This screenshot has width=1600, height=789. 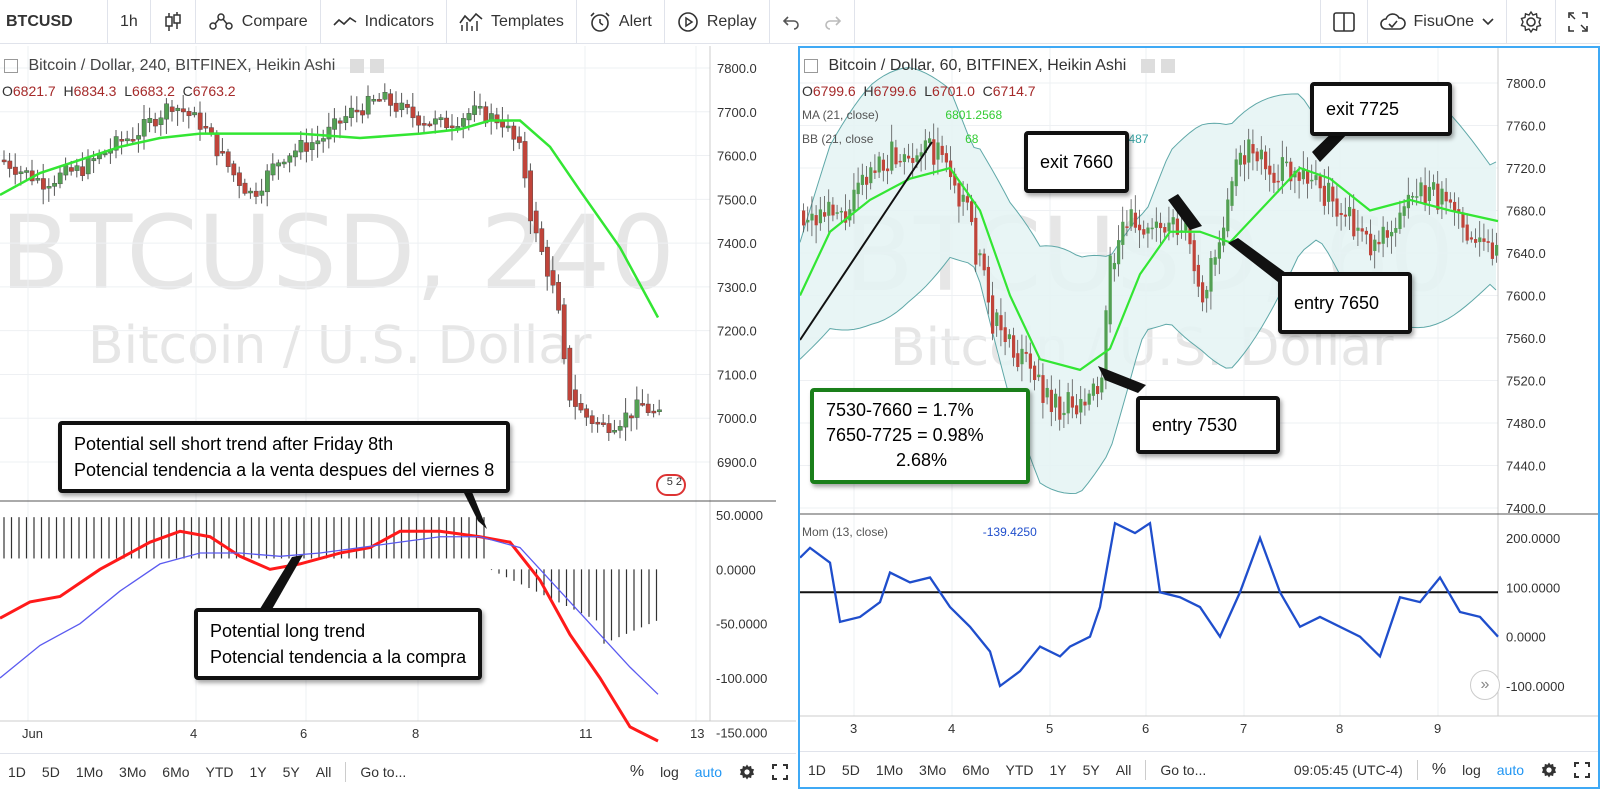 What do you see at coordinates (32, 733) in the screenshot?
I see `time-tick-label: Jun` at bounding box center [32, 733].